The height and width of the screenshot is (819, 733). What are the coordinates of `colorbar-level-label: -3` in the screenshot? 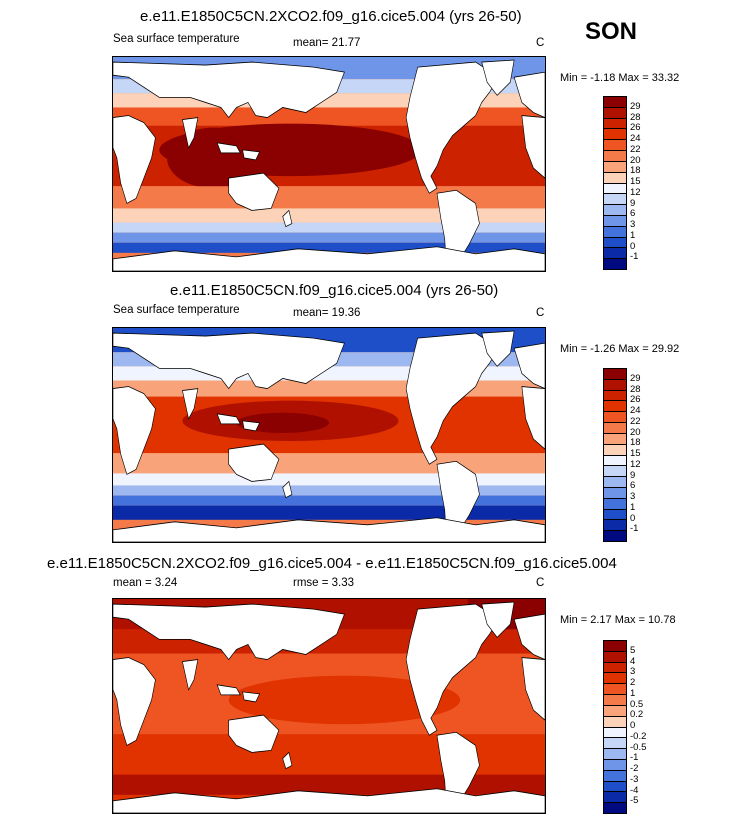 It's located at (634, 779).